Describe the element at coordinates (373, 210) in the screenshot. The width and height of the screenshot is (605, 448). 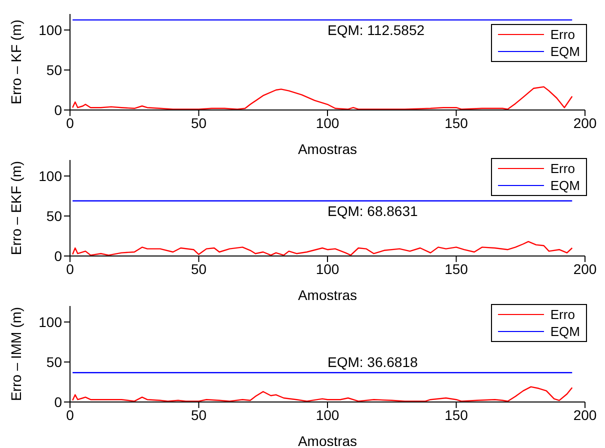
I see `annotation: EQM: 68.8631` at that location.